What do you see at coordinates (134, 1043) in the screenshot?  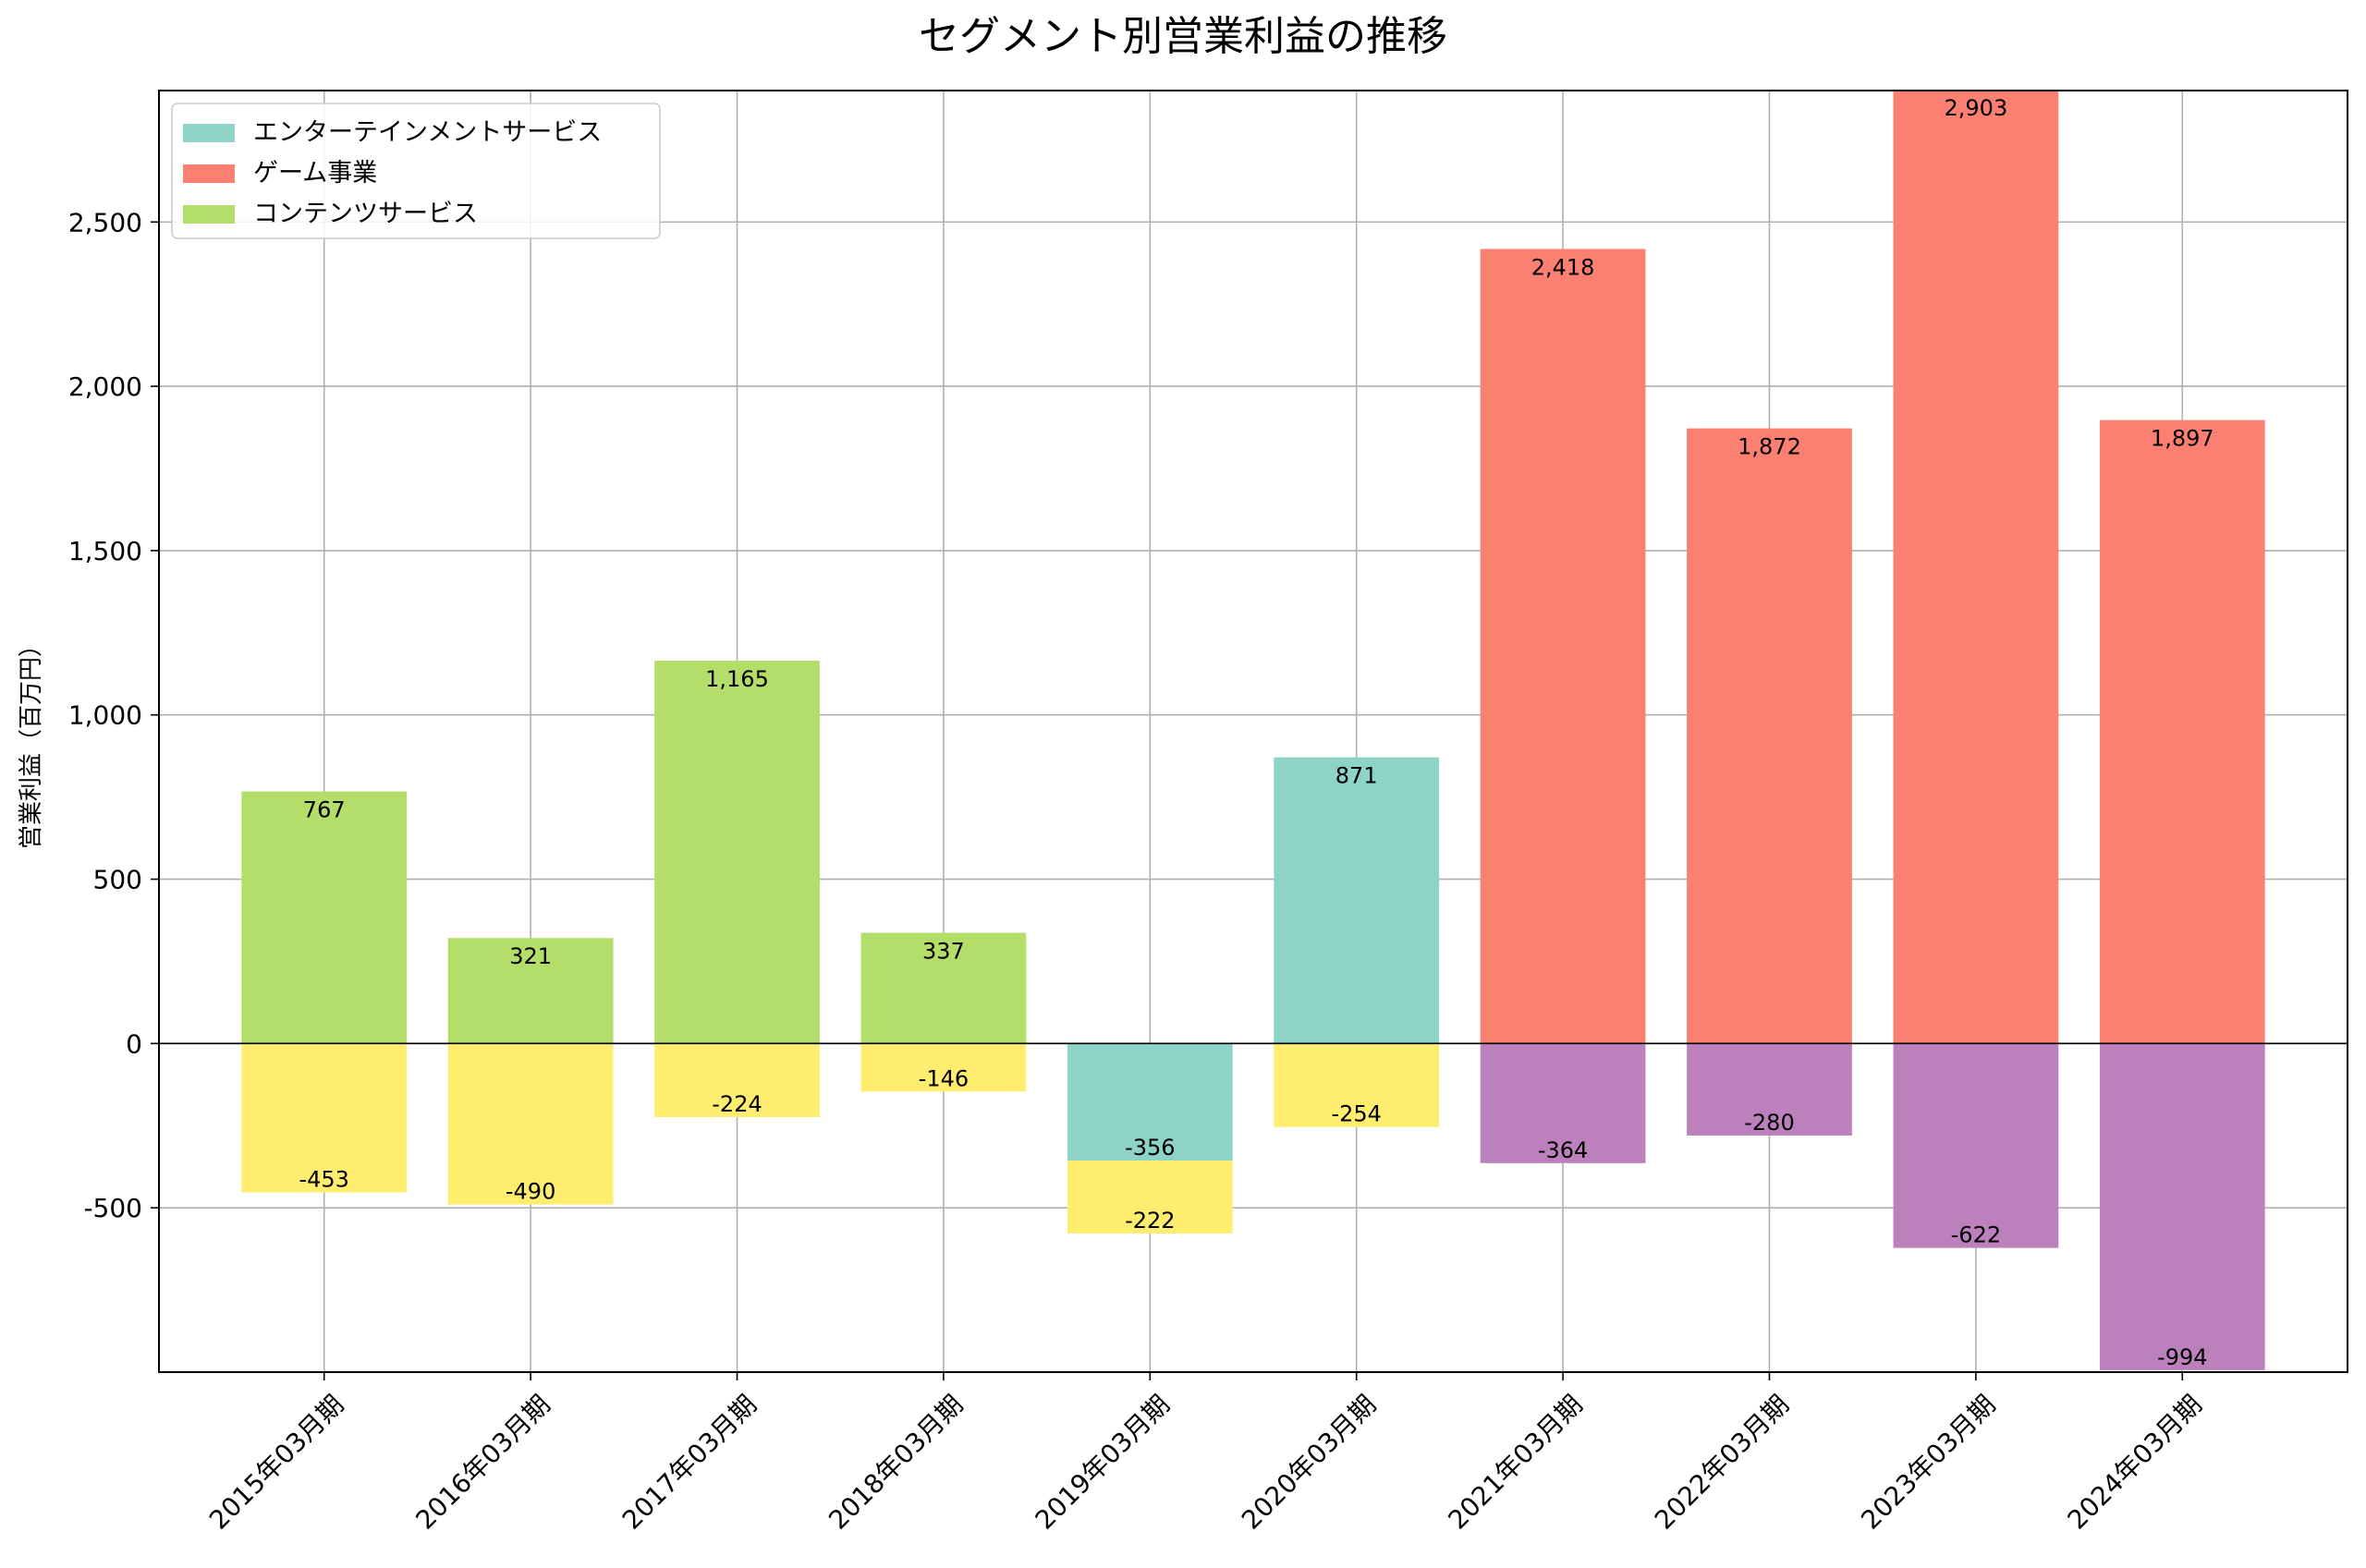 I see `y-tick-label: 0` at bounding box center [134, 1043].